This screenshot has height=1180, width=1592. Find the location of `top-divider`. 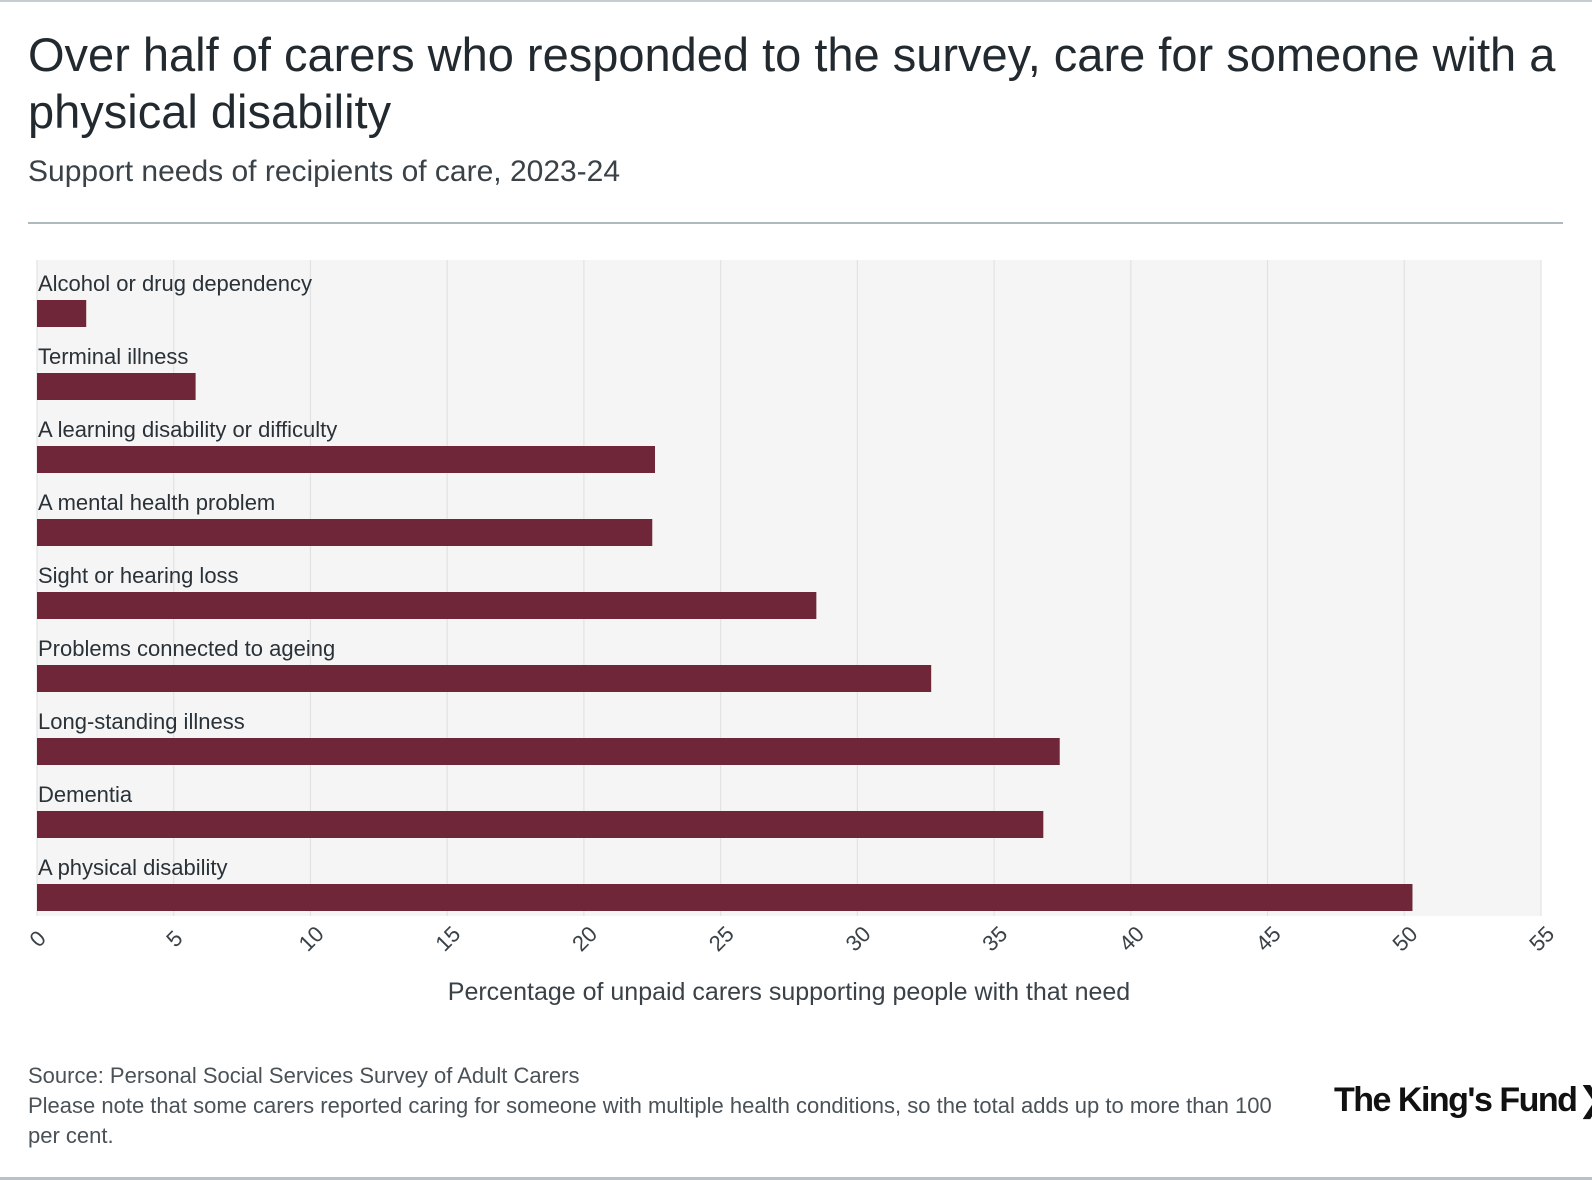

top-divider is located at coordinates (796, 1).